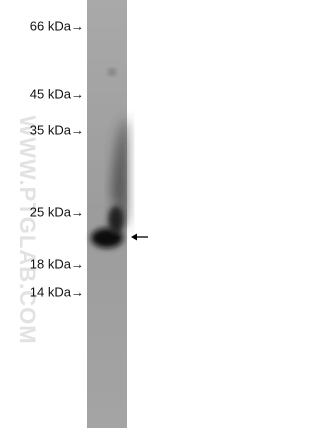 This screenshot has width=320, height=428. Describe the element at coordinates (139, 237) in the screenshot. I see `band-arrow` at that location.